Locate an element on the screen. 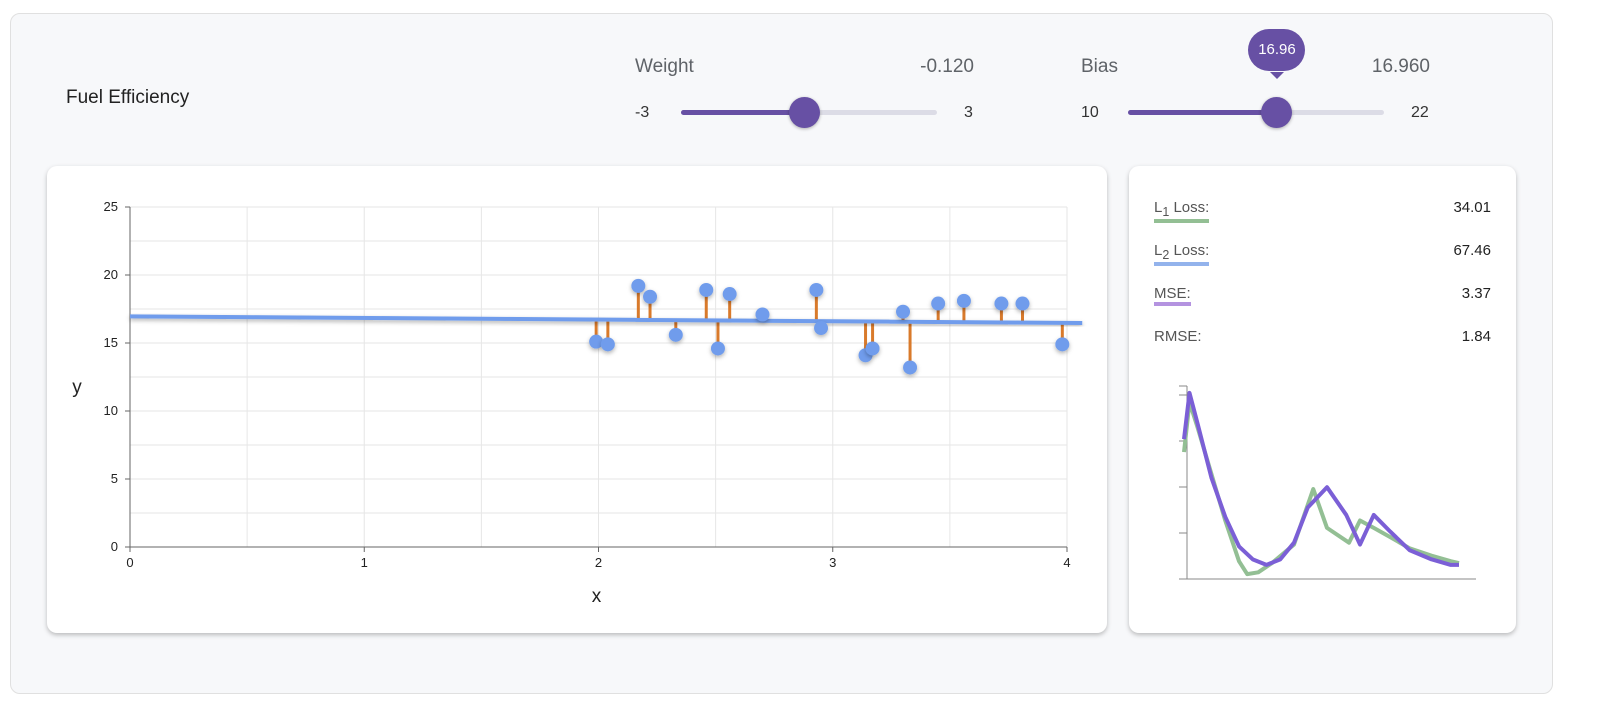 This screenshot has height=726, width=1610. metric-l2-value: 67.46 is located at coordinates (1472, 250).